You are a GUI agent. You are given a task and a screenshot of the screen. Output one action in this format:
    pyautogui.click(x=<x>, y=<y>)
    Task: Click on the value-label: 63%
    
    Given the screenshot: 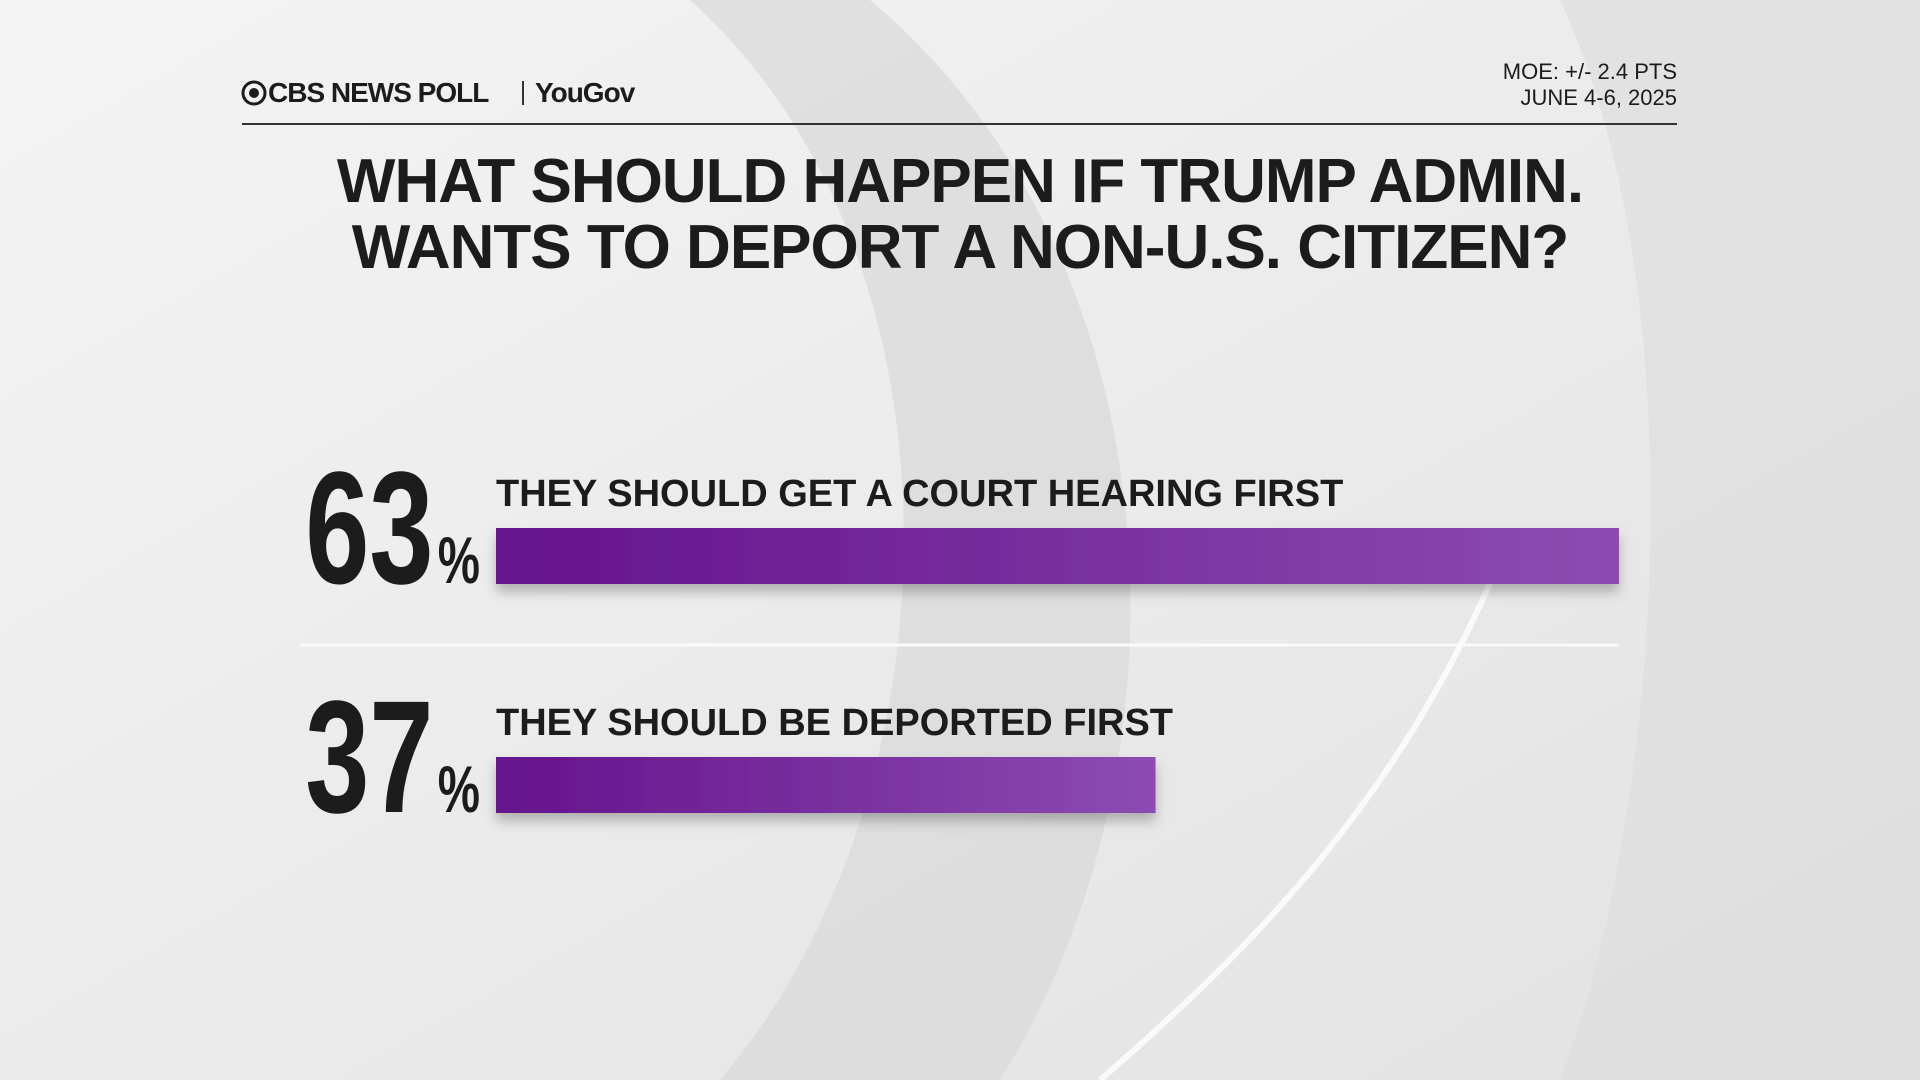 What is the action you would take?
    pyautogui.click(x=392, y=527)
    